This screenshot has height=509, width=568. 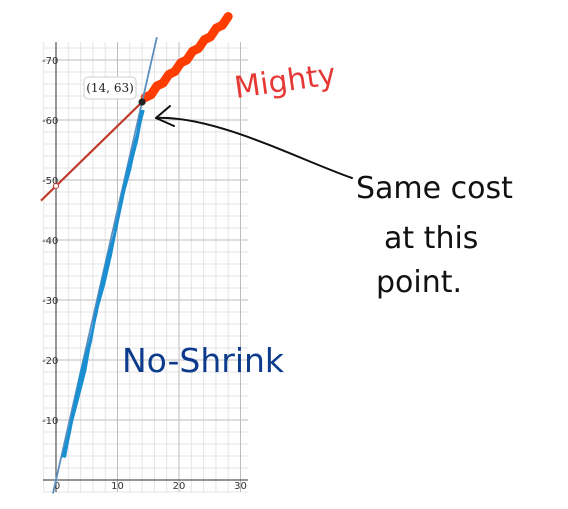 What do you see at coordinates (50, 61) in the screenshot?
I see `y-tick-label: -70` at bounding box center [50, 61].